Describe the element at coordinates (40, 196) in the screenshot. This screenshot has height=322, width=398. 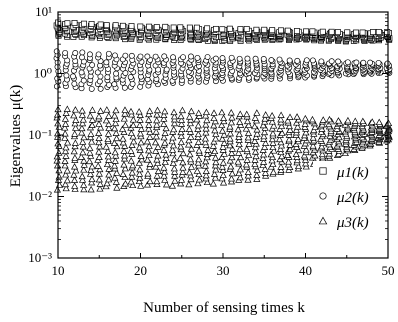
I see `y-tick-label: 10⁻²` at that location.